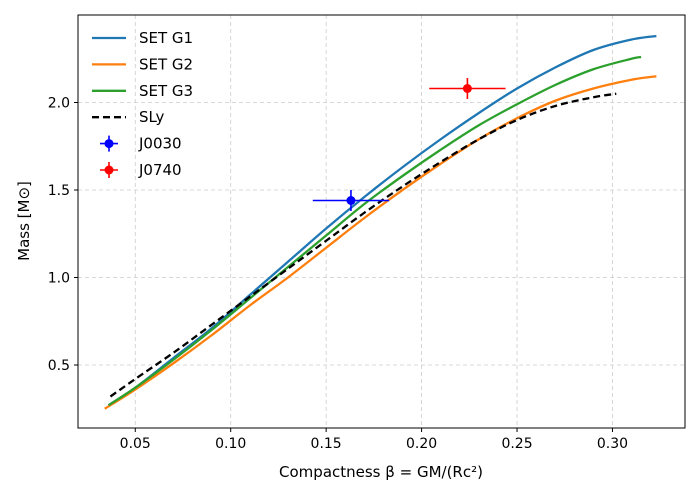 Image resolution: width=700 pixels, height=500 pixels. Describe the element at coordinates (166, 38) in the screenshot. I see `legend-label-set-g1: SET G1` at that location.